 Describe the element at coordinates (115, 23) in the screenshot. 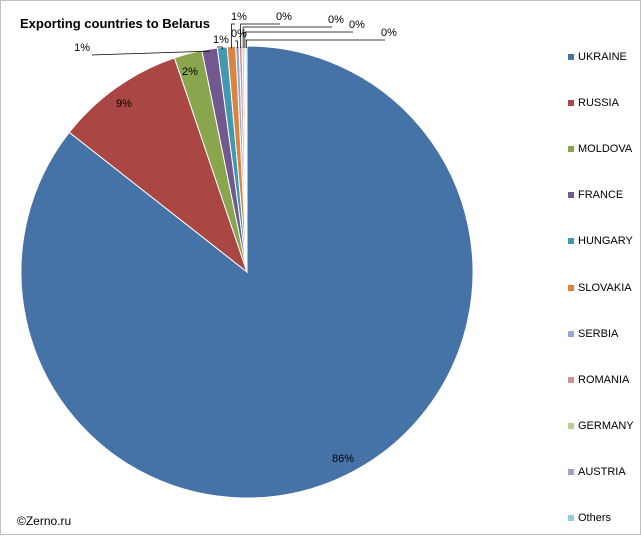

I see `chart-title: Exporting countries to Belarus` at that location.